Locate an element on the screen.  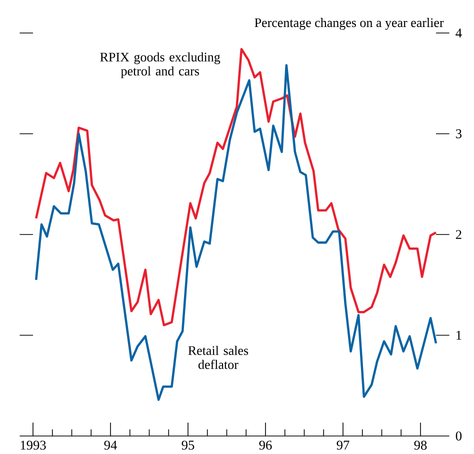
y-axis-title: Percentage changes on a year earlier is located at coordinates (349, 24).